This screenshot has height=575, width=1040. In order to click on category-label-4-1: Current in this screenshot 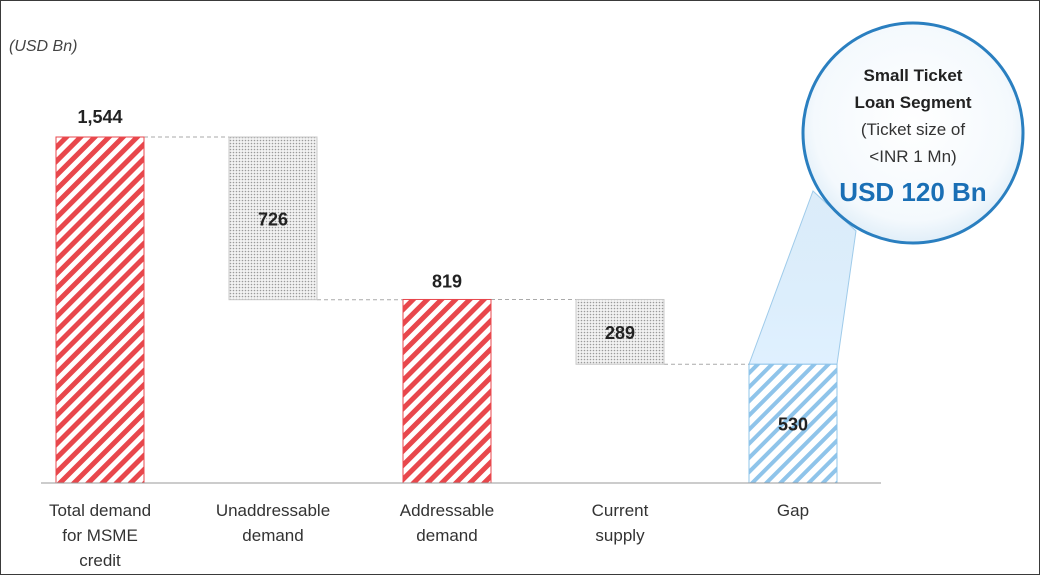, I will do `click(620, 510)`.